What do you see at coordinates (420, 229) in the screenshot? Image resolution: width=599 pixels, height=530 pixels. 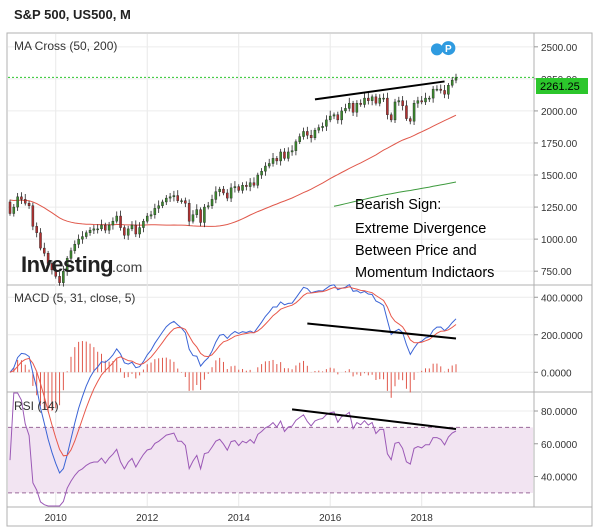 I see `note-line-2: Extreme Divergence` at bounding box center [420, 229].